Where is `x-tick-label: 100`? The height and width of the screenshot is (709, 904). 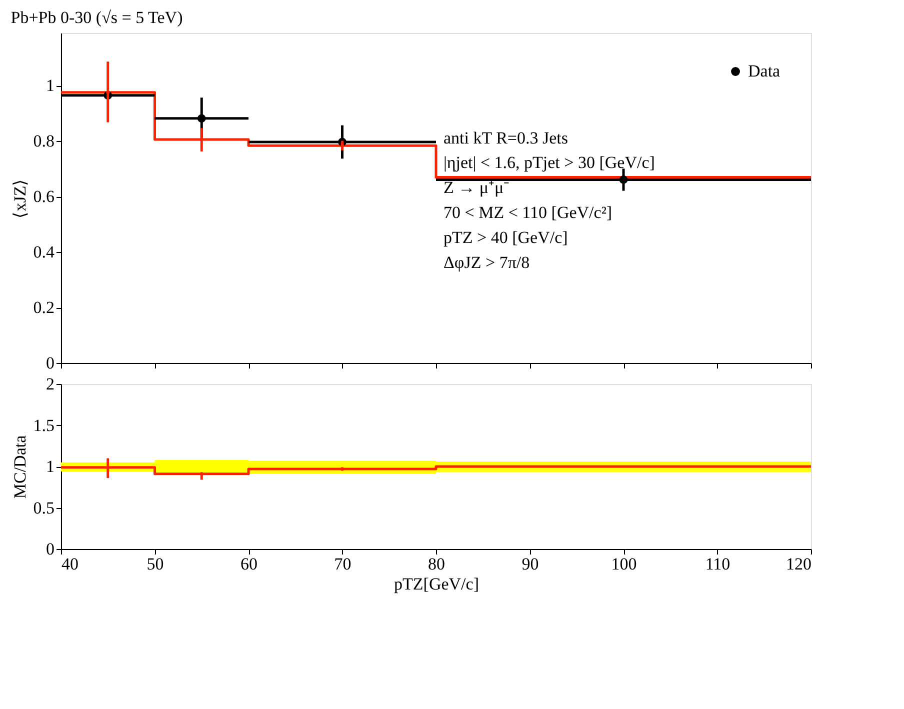
x-tick-label: 100 is located at coordinates (624, 564).